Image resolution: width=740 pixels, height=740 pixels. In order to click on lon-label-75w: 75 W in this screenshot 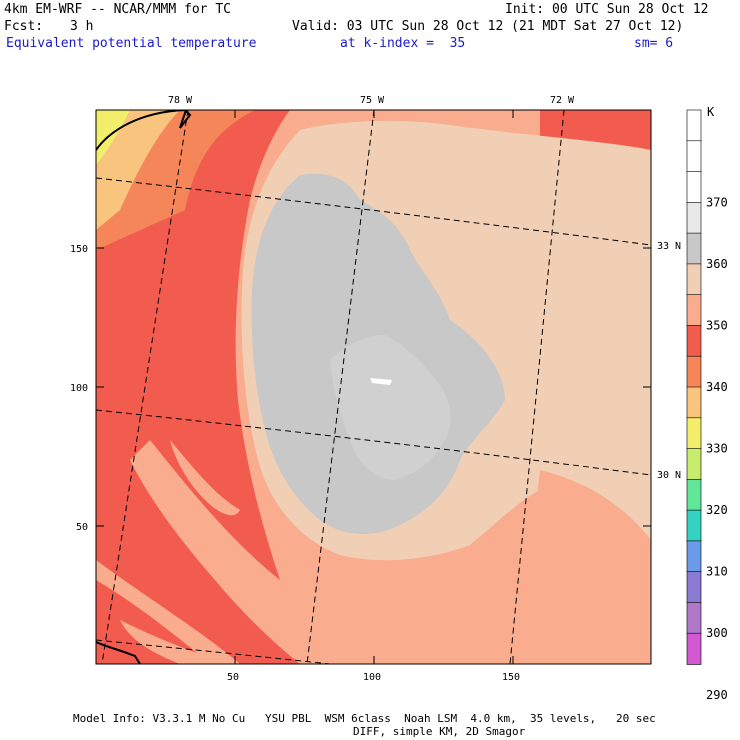, I will do `click(372, 100)`.